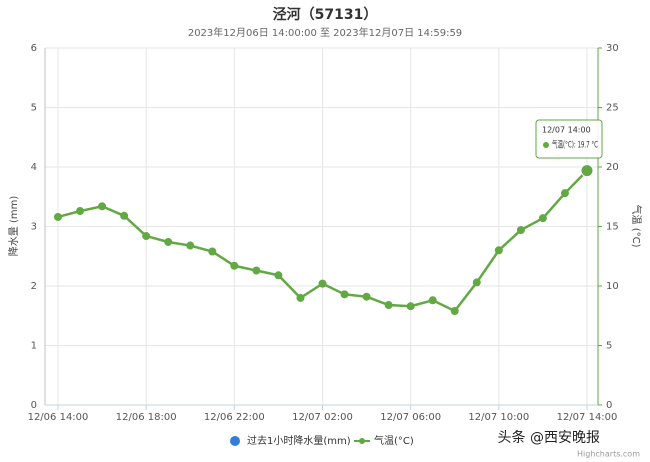  Describe the element at coordinates (609, 346) in the screenshot. I see `y2-tick-label: 5` at that location.